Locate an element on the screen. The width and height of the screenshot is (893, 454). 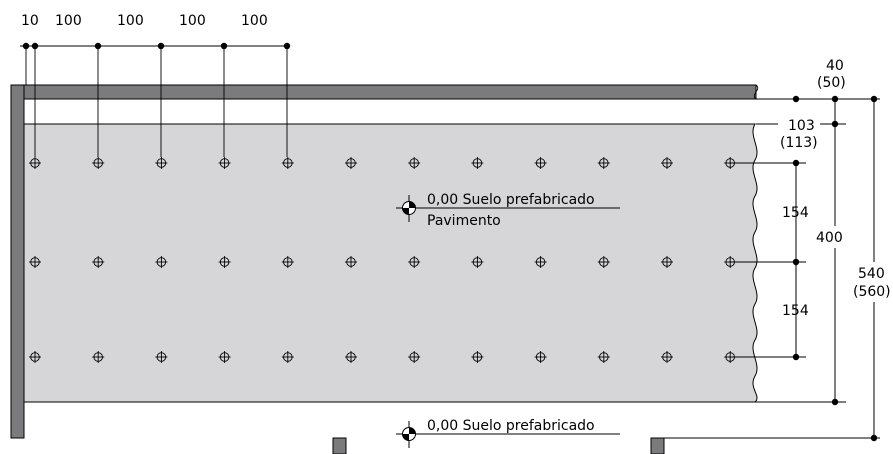
dim-top-100-b: 100 is located at coordinates (130, 21).